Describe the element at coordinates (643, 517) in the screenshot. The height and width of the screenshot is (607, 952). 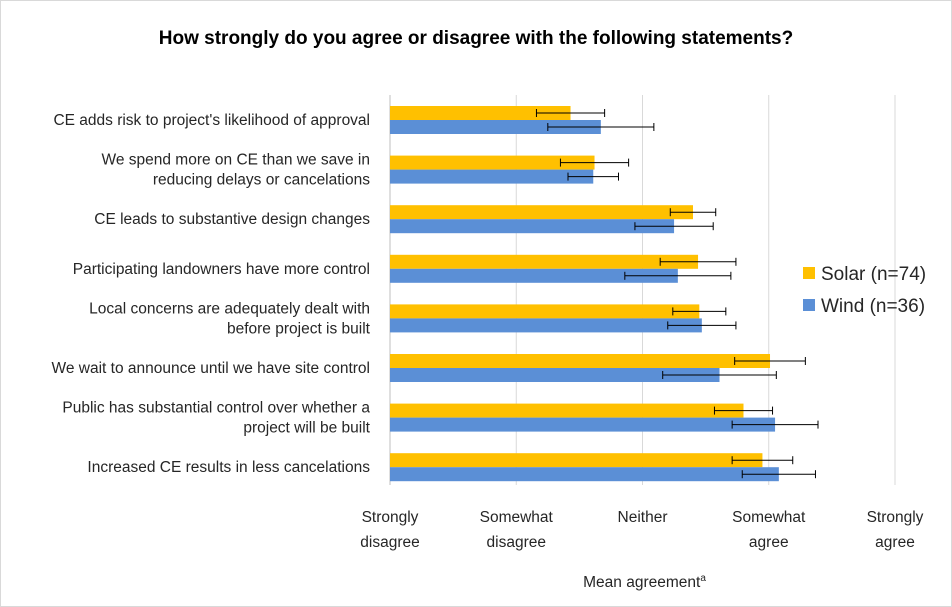
I see `x-tick-label: Neither` at that location.